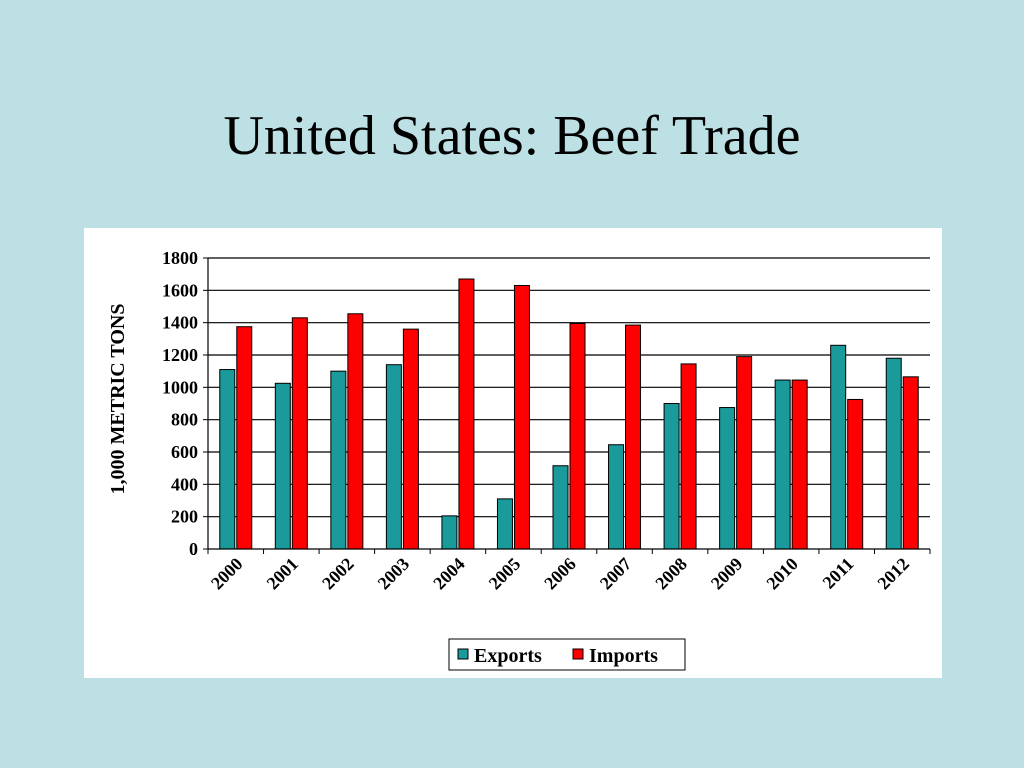 The width and height of the screenshot is (1024, 768). What do you see at coordinates (616, 574) in the screenshot?
I see `x-tick-label: 2007` at bounding box center [616, 574].